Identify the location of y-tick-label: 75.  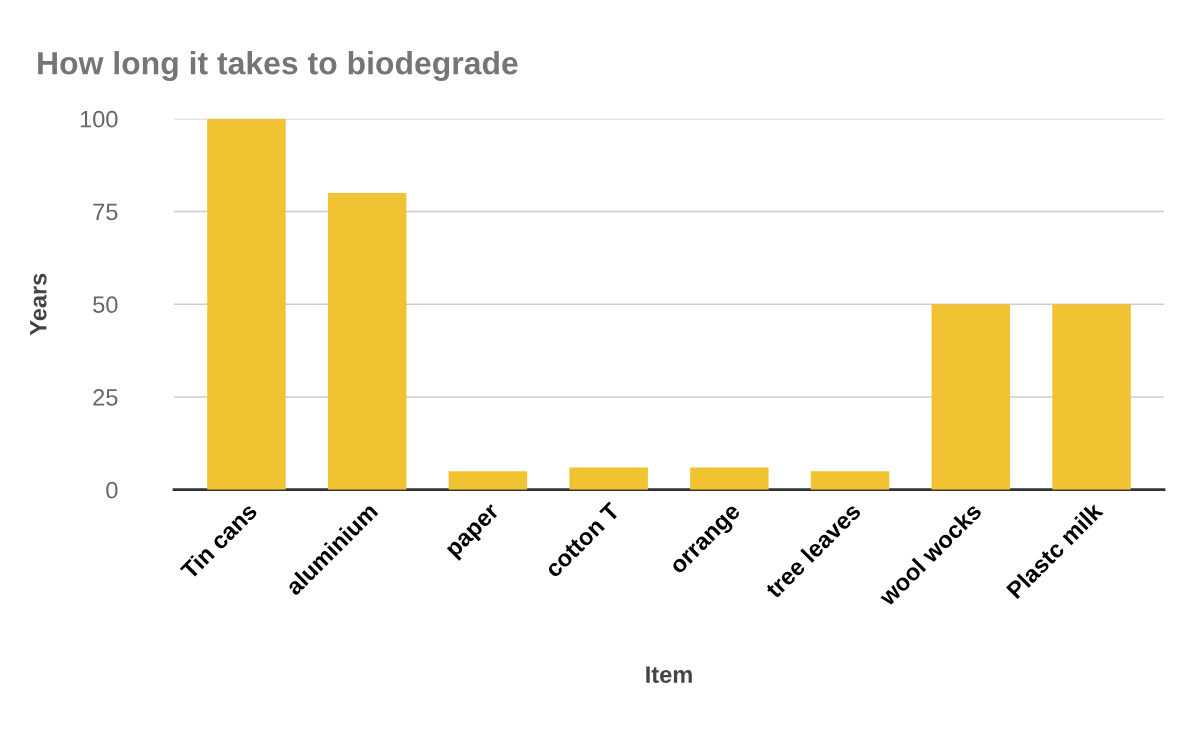
(105, 212).